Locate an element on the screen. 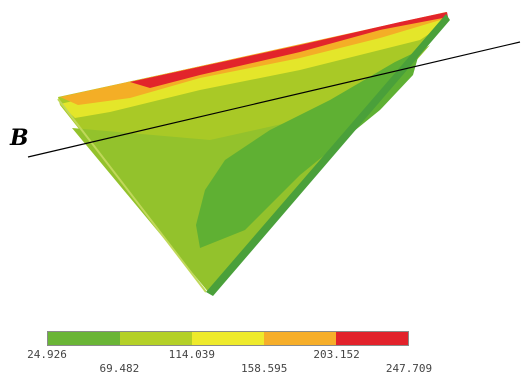  contour-region-red is located at coordinates (289, 50).